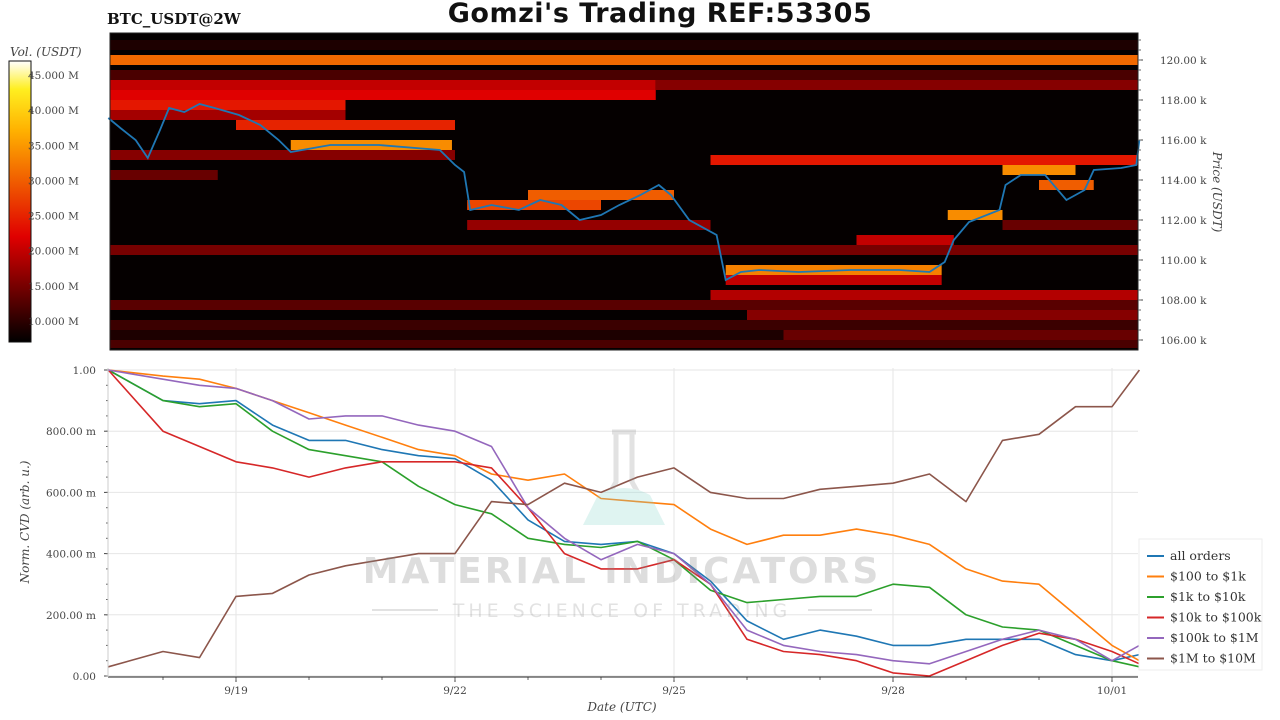  Describe the element at coordinates (53, 181) in the screenshot. I see `colorbar-tick-label: 30.000 M` at that location.